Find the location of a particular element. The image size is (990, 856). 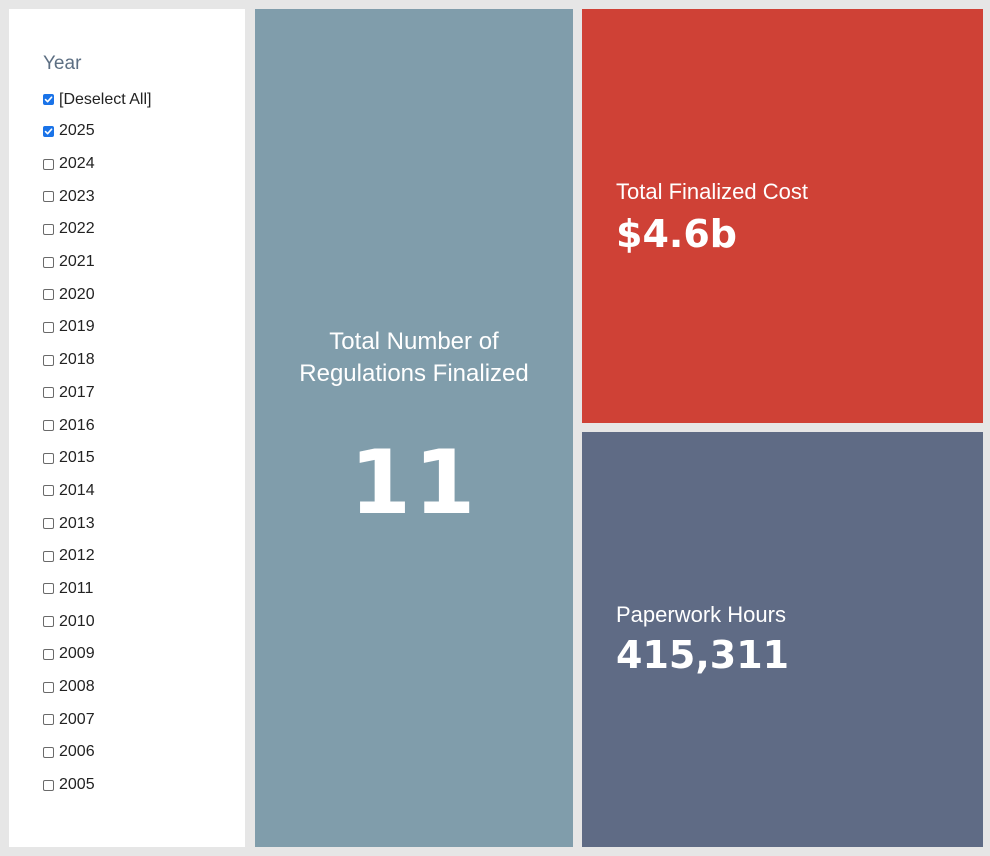

year-option-label: 2009 is located at coordinates (77, 654).